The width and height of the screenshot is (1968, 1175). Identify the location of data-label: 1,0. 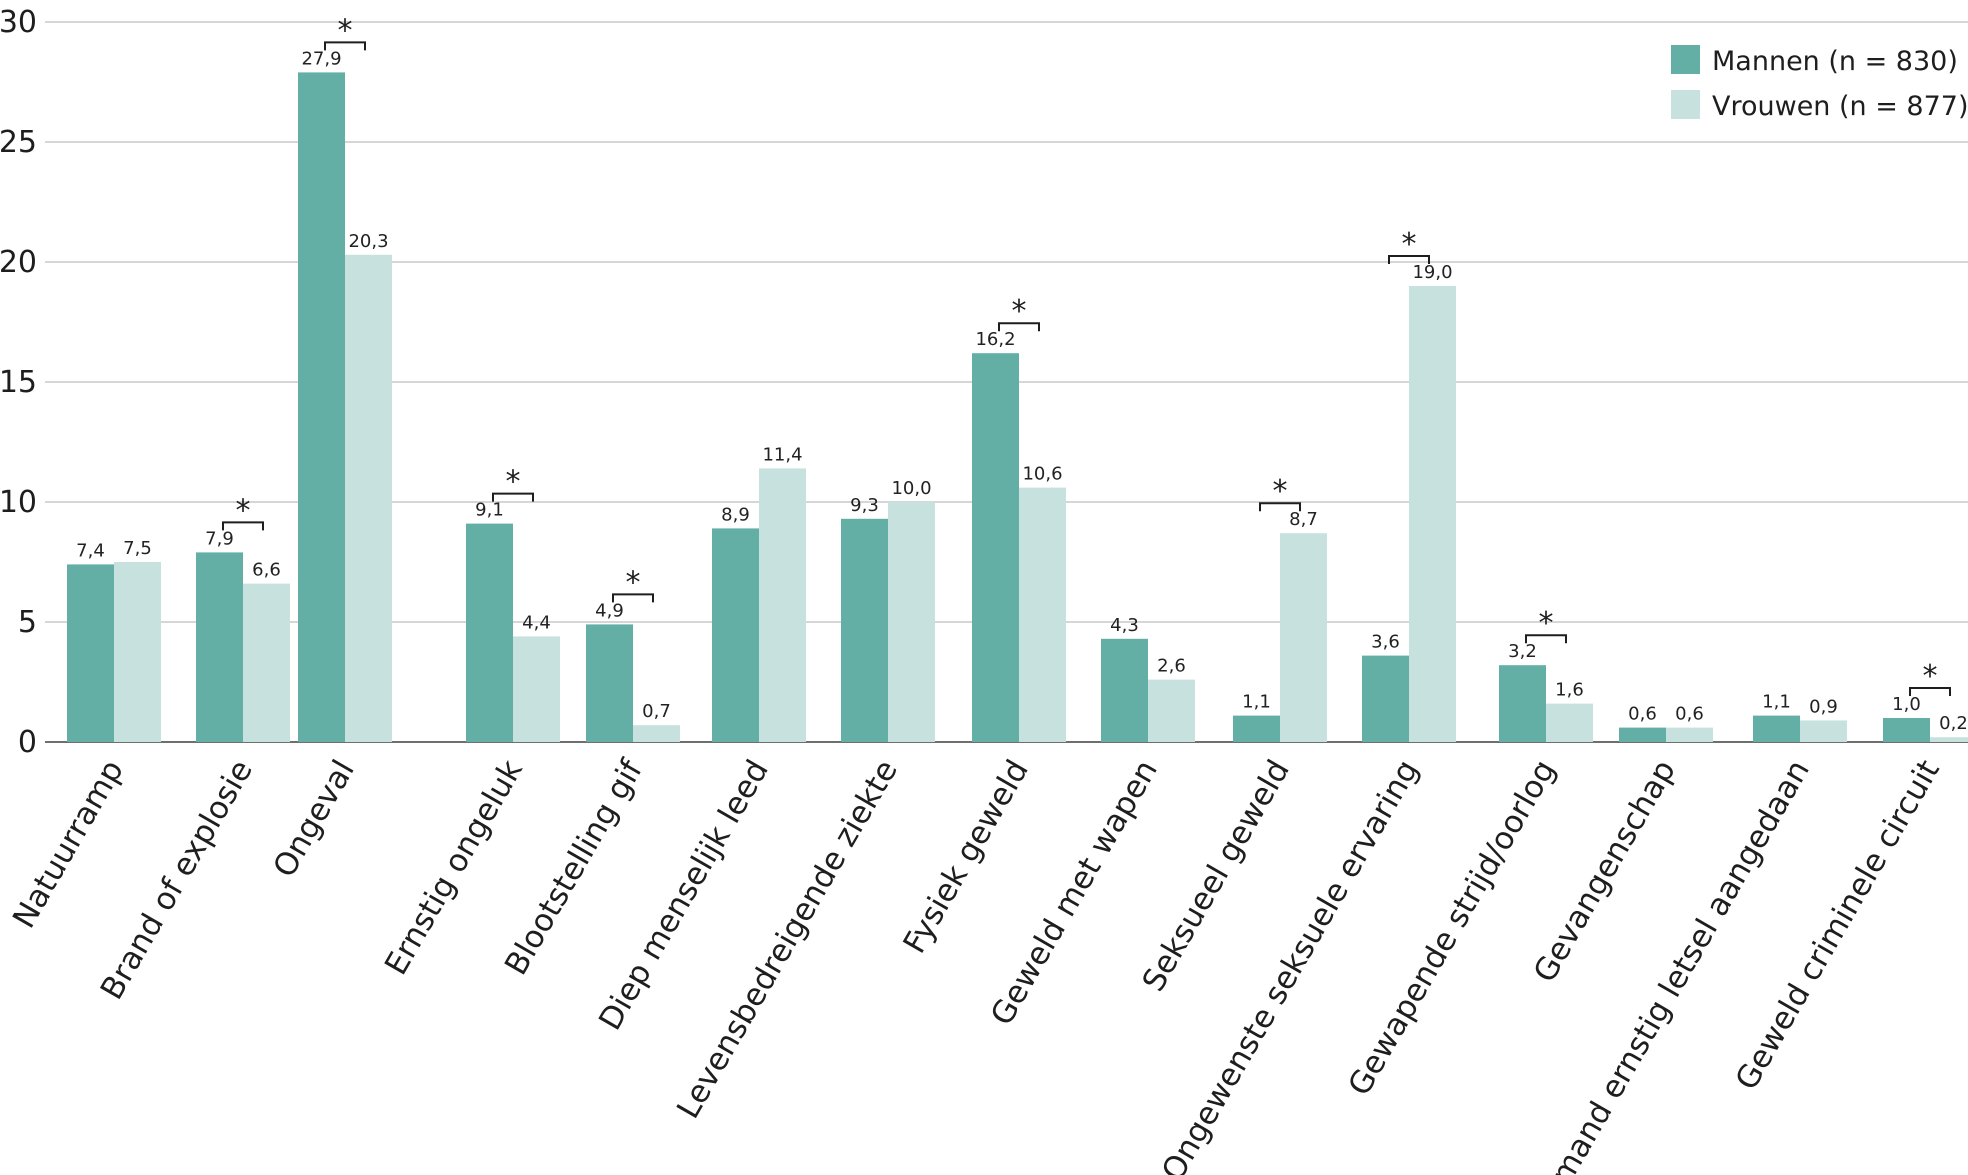
(1906, 704).